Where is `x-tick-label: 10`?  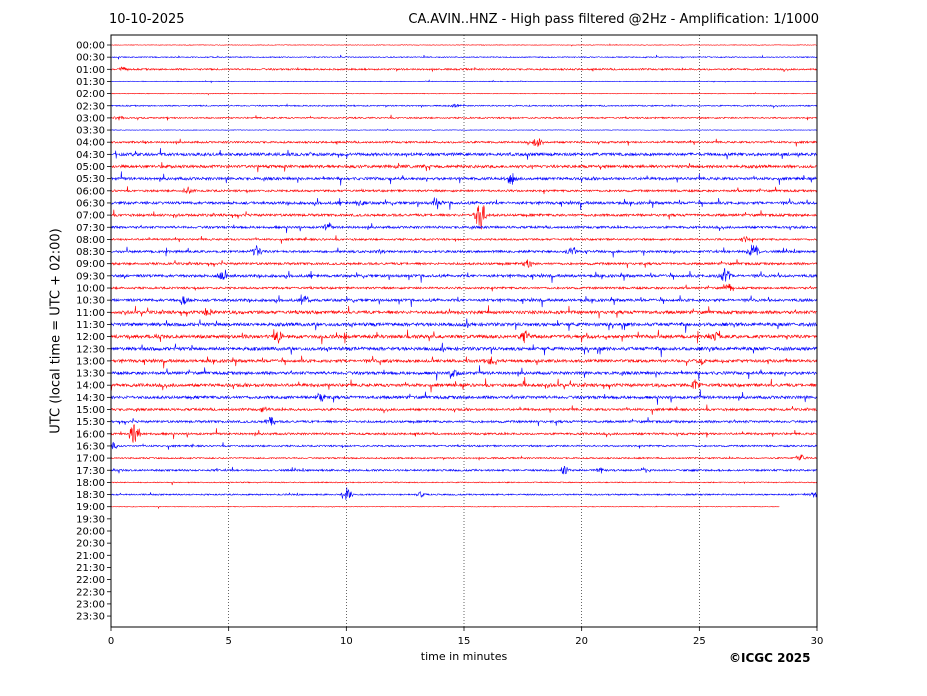 x-tick-label: 10 is located at coordinates (346, 641).